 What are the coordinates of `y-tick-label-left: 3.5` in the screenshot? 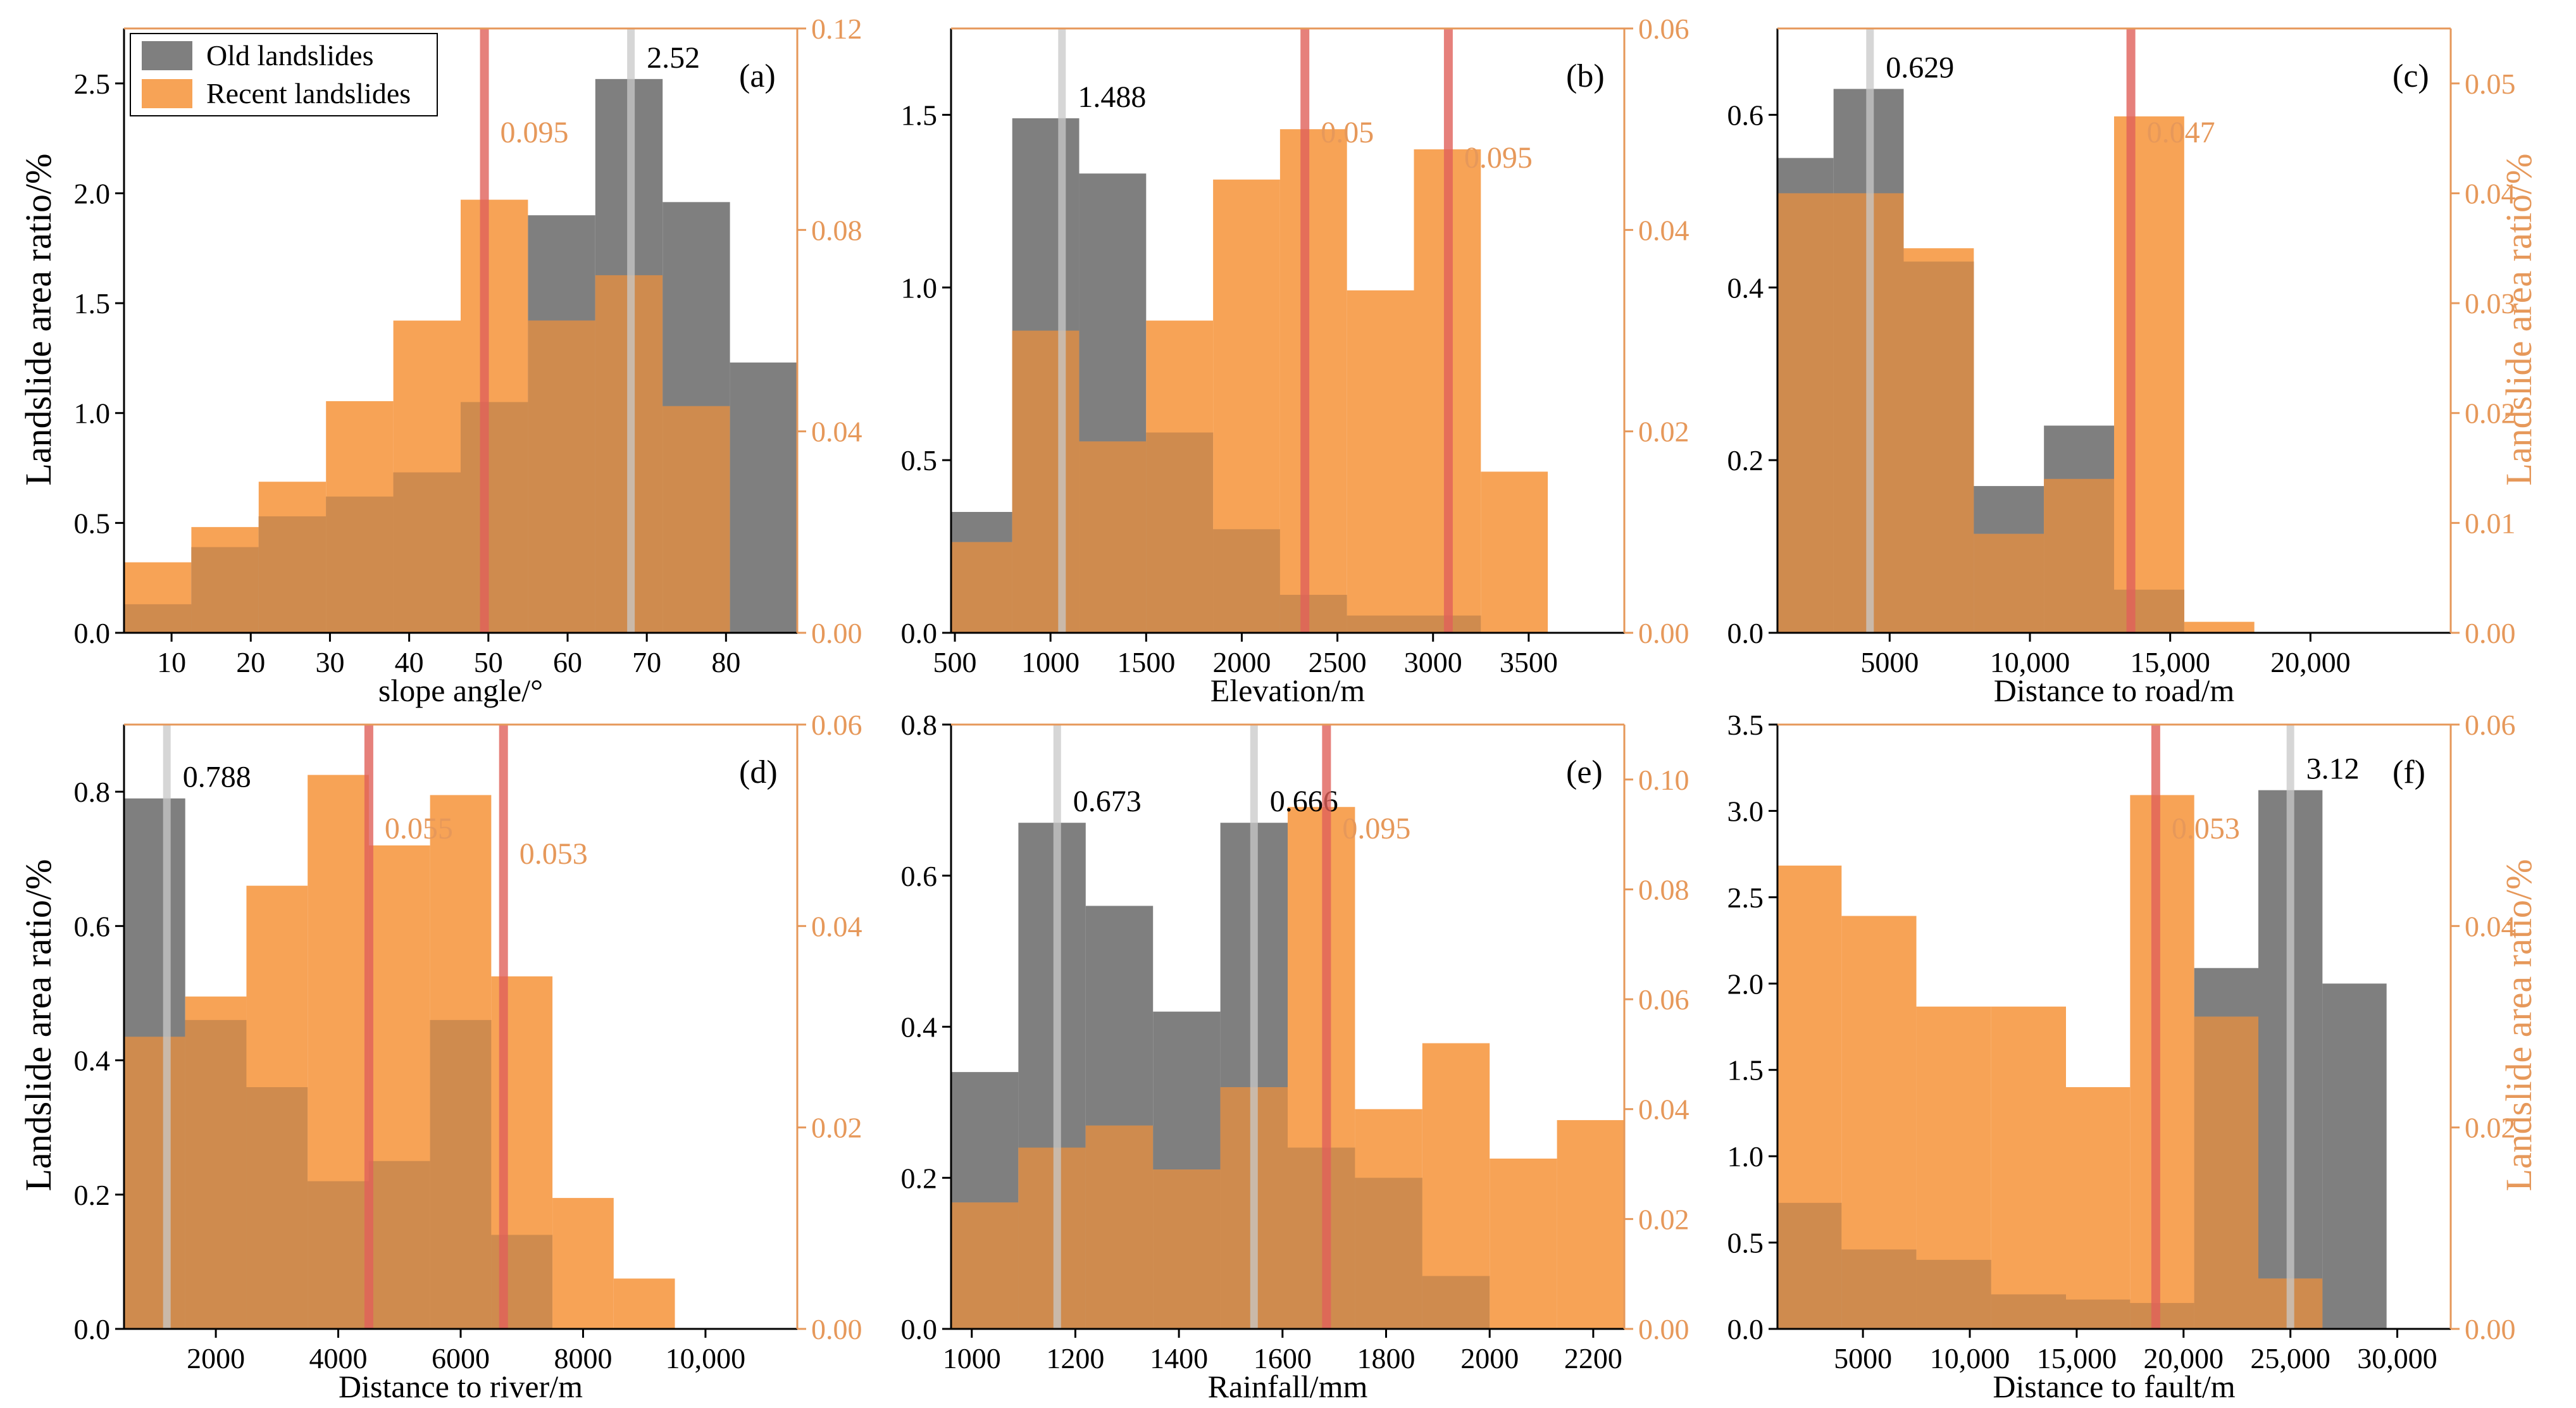 It's located at (1745, 725).